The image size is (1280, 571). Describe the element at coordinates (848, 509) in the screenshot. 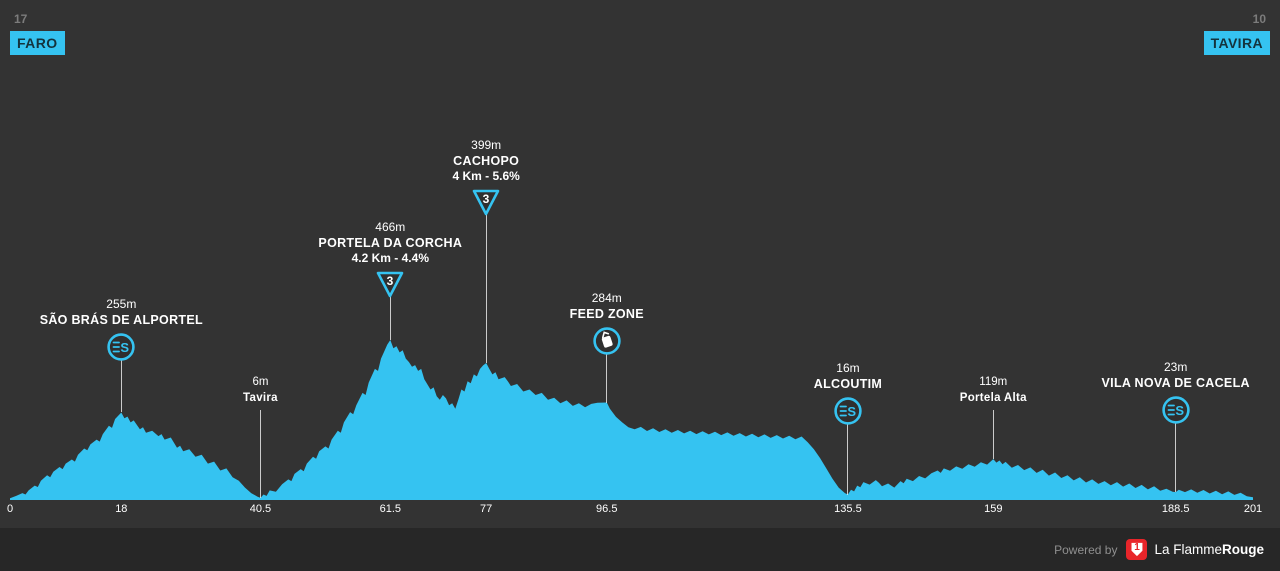

I see `x-axis-tick: 135.5` at that location.